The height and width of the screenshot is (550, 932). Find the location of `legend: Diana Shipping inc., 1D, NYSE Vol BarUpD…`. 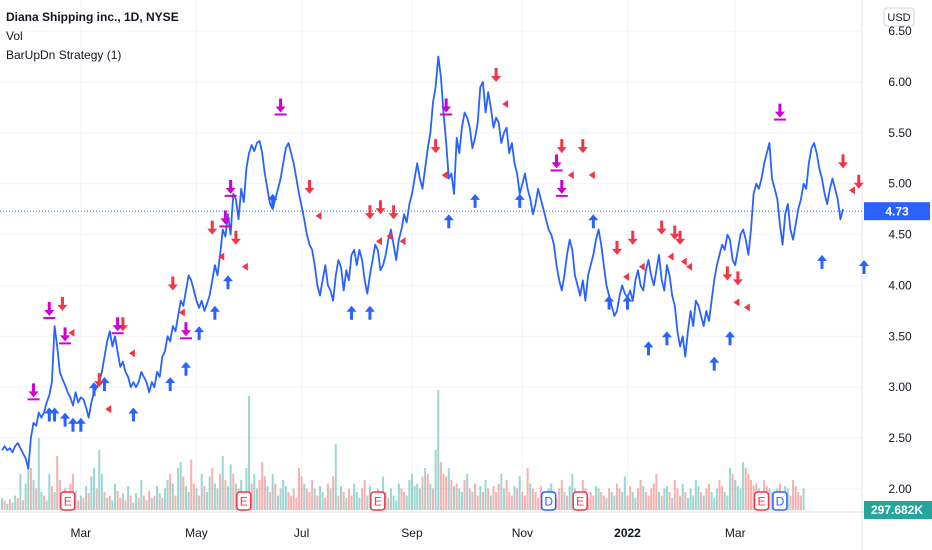

legend: Diana Shipping inc., 1D, NYSE Vol BarUpD… is located at coordinates (92, 36).